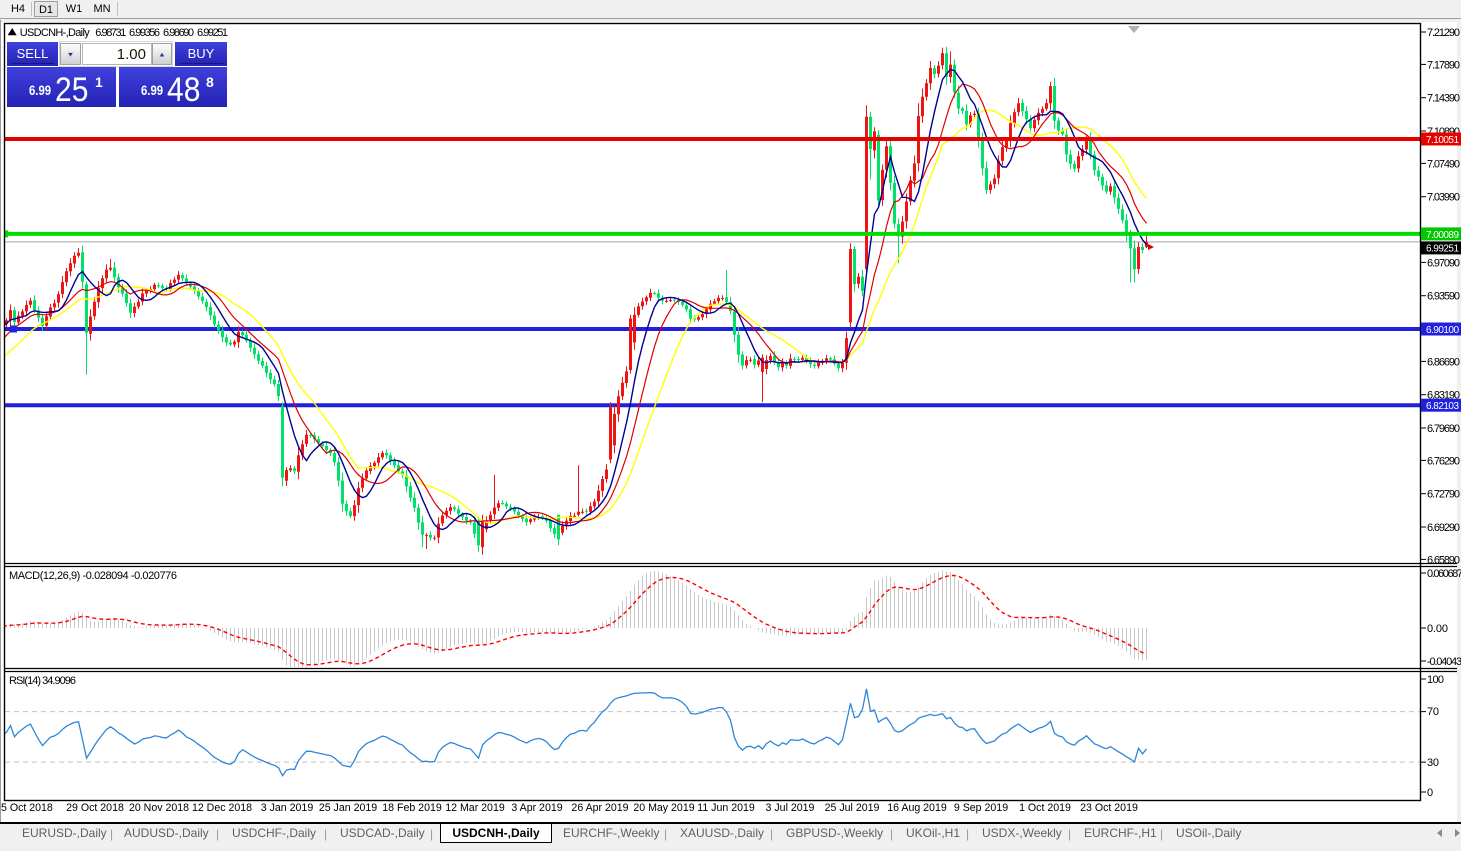  What do you see at coordinates (110, 33) in the screenshot?
I see `svg-text: 6.98731` at bounding box center [110, 33].